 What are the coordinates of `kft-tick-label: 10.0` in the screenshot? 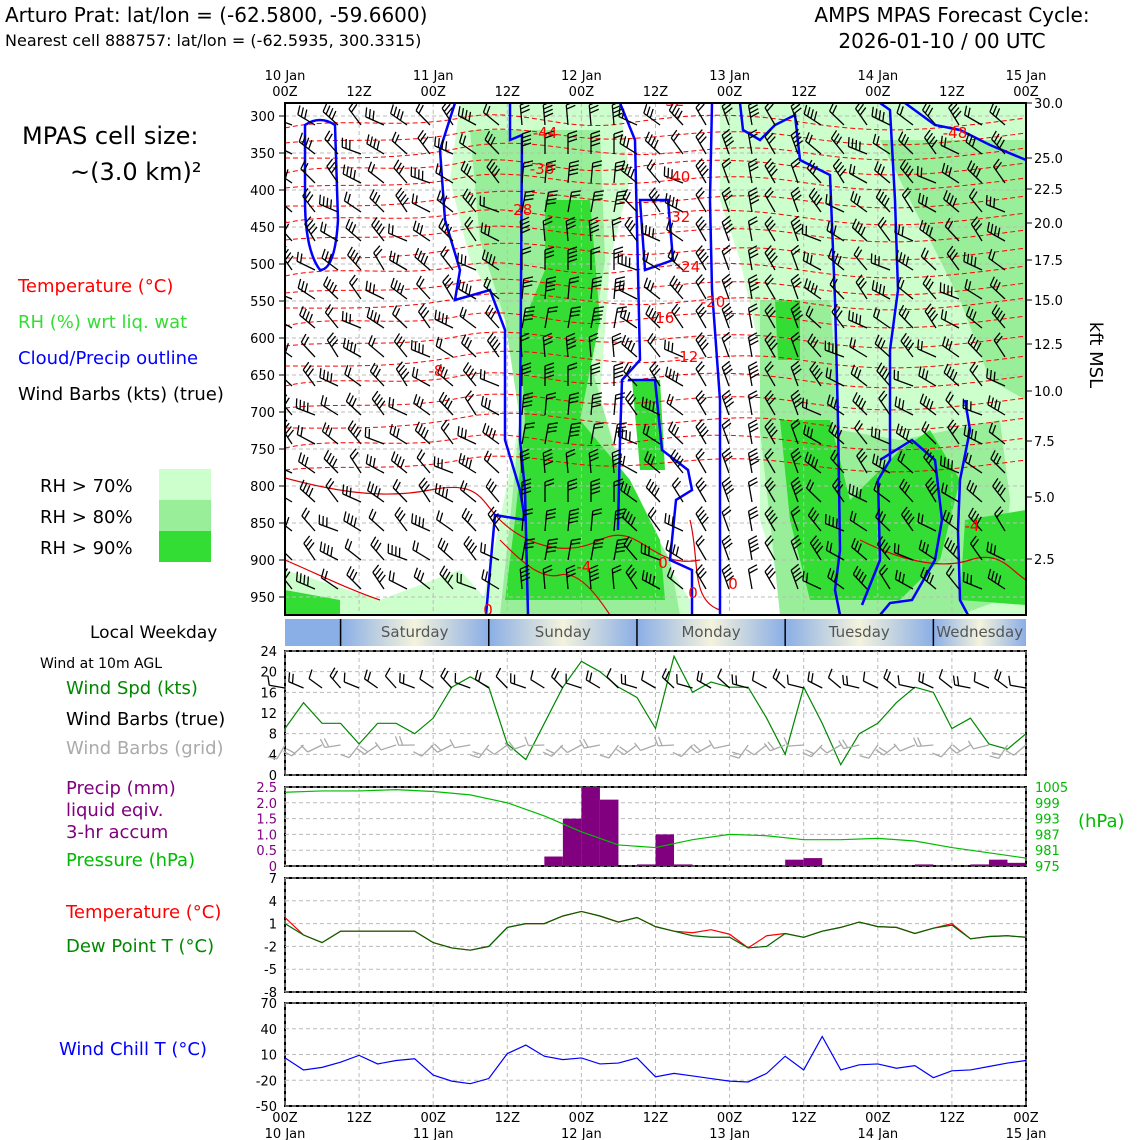 It's located at (1048, 392).